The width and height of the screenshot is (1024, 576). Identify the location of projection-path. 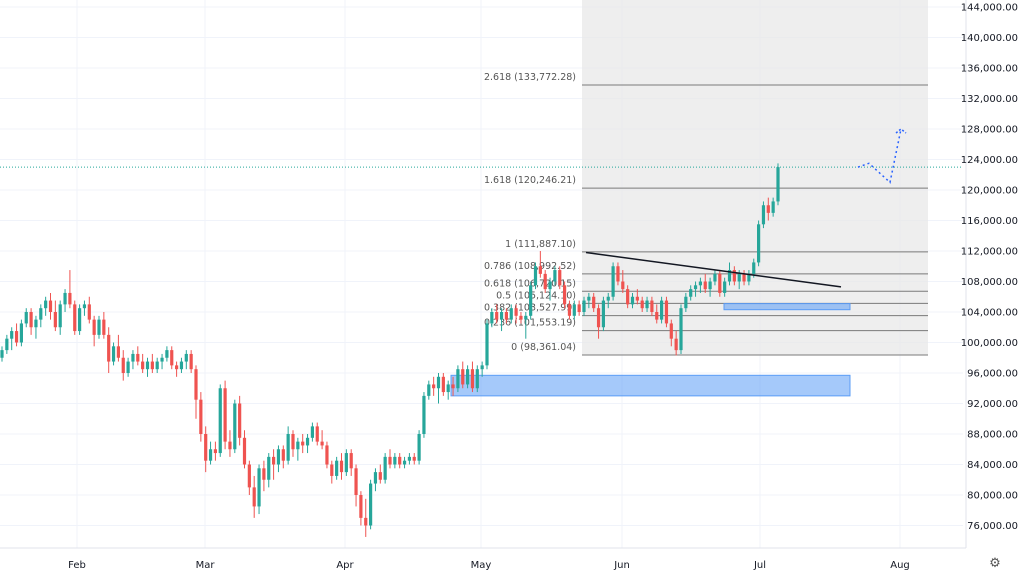
(879, 156).